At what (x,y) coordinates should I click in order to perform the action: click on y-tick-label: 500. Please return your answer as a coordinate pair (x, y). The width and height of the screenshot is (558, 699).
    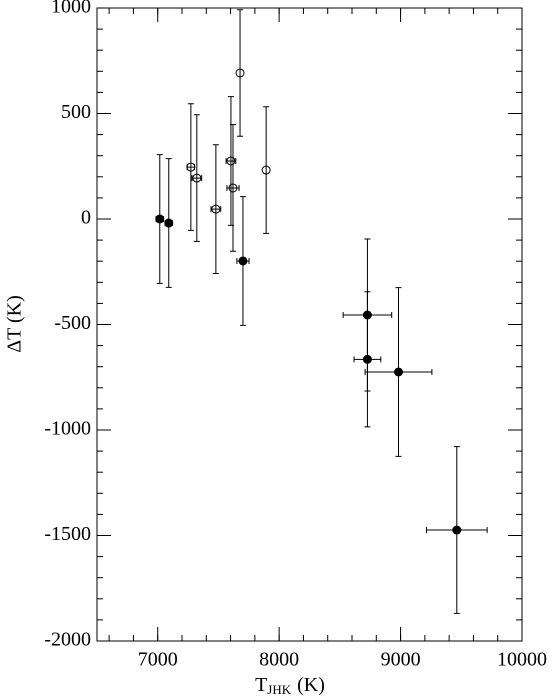
    Looking at the image, I should click on (76, 112).